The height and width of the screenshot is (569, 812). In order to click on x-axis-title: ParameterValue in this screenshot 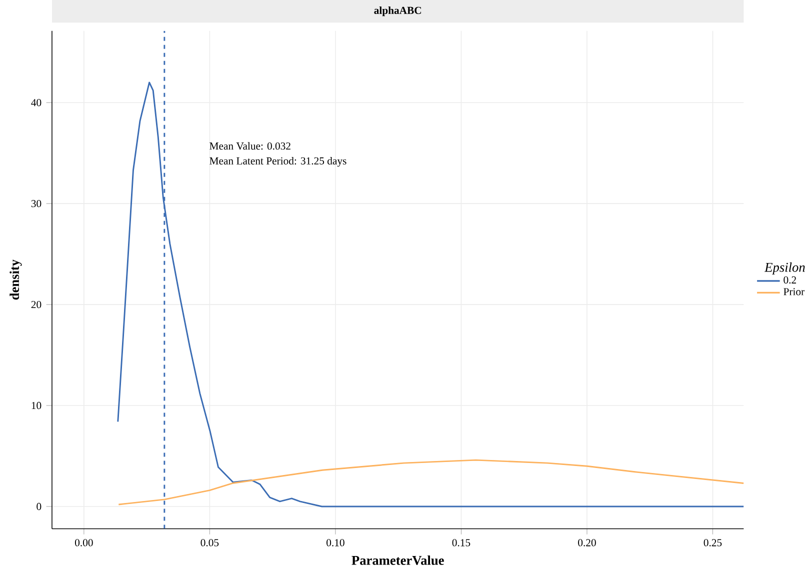, I will do `click(398, 560)`.